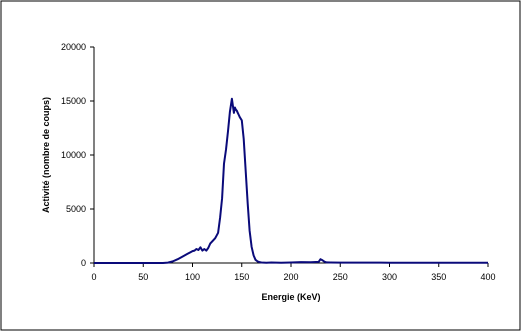  I want to click on x-tick-label: 200, so click(290, 277).